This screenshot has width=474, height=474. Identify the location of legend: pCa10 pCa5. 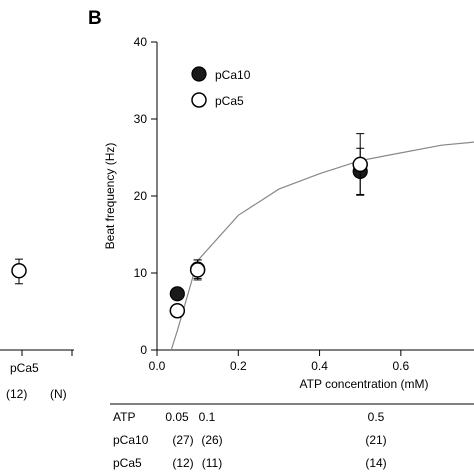
(221, 87).